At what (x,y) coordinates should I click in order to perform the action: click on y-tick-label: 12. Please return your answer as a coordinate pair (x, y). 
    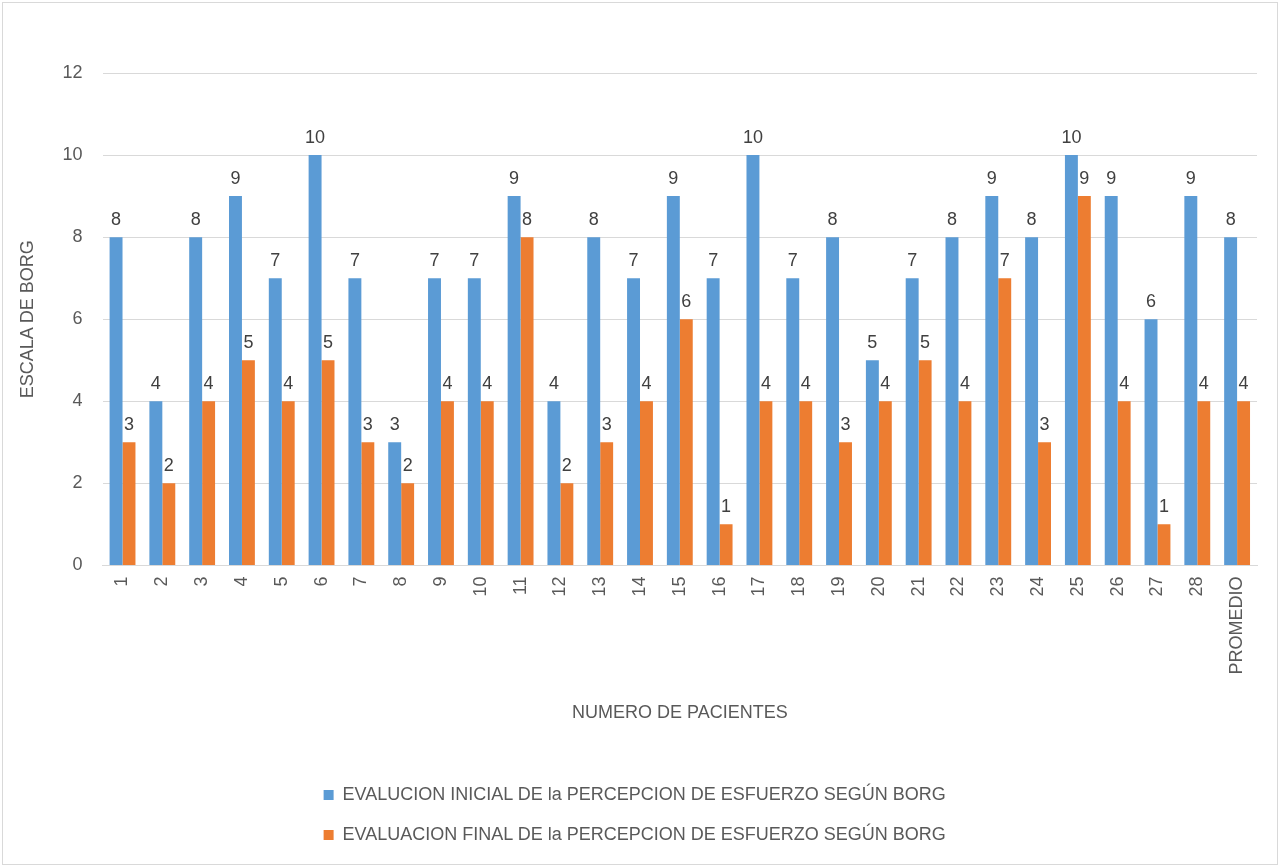
    Looking at the image, I should click on (72, 71).